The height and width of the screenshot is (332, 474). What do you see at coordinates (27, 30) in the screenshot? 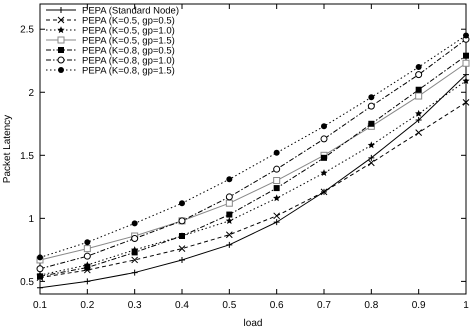
I see `y-tick-label: 2.5` at bounding box center [27, 30].